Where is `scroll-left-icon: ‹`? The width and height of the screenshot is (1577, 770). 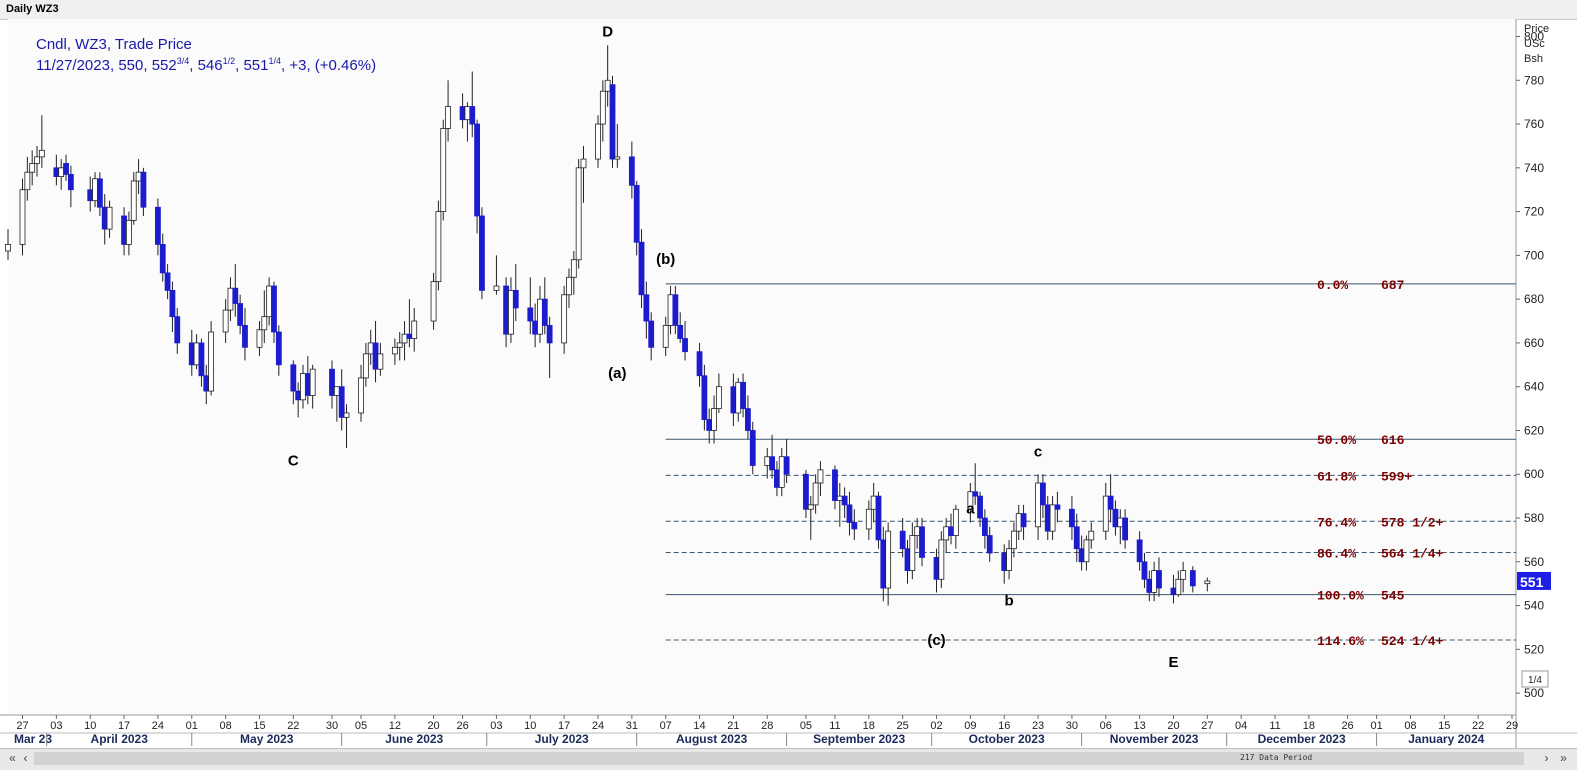 scroll-left-icon: ‹ is located at coordinates (25, 758).